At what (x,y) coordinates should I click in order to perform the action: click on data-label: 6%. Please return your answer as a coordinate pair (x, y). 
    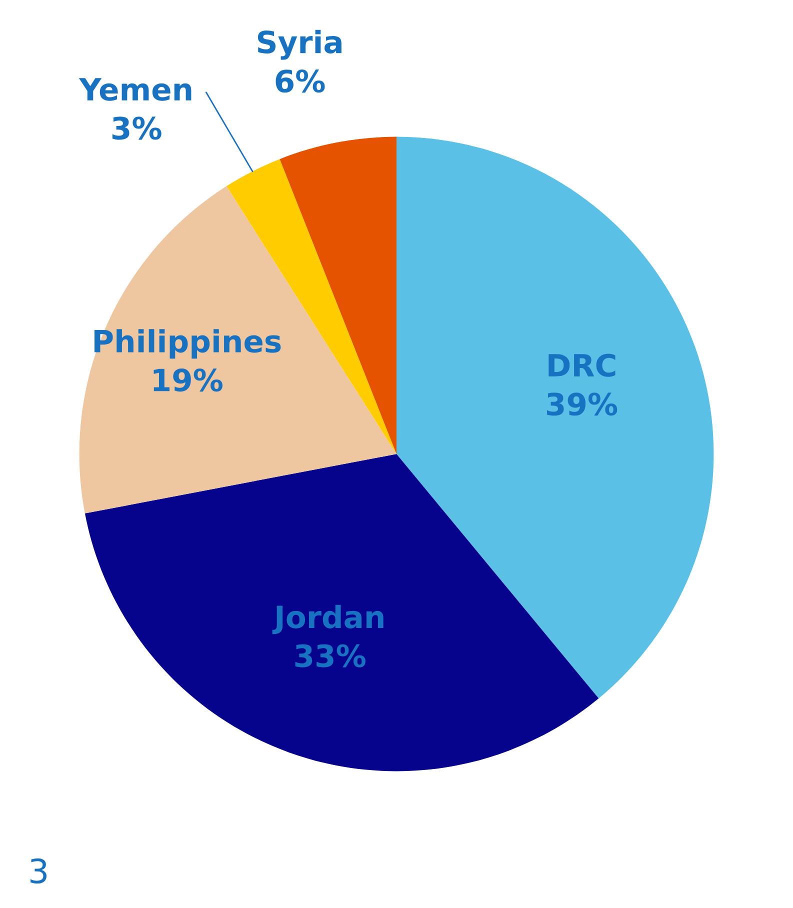
    Looking at the image, I should click on (300, 81).